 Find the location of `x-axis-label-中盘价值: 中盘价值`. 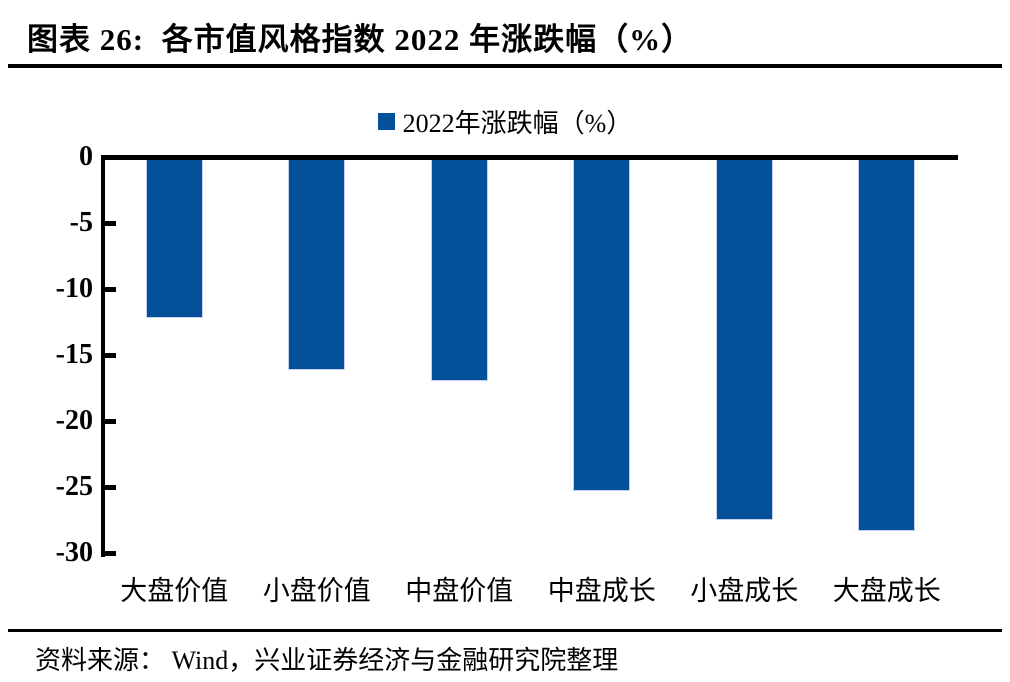

x-axis-label-中盘价值: 中盘价值 is located at coordinates (459, 591).